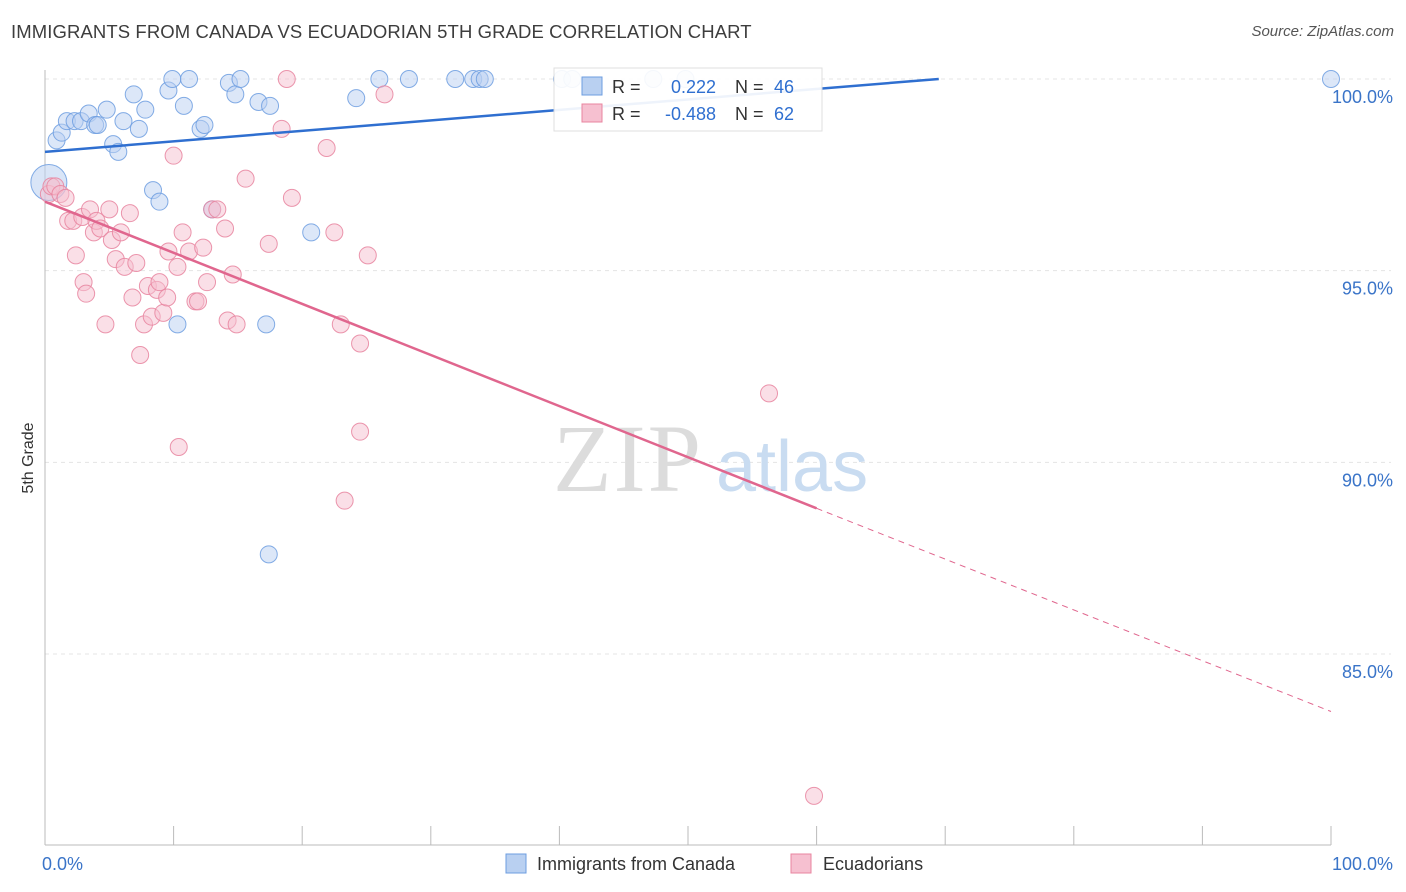 Image resolution: width=1406 pixels, height=892 pixels. What do you see at coordinates (592, 86) in the screenshot?
I see `stats-swatch-canada` at bounding box center [592, 86].